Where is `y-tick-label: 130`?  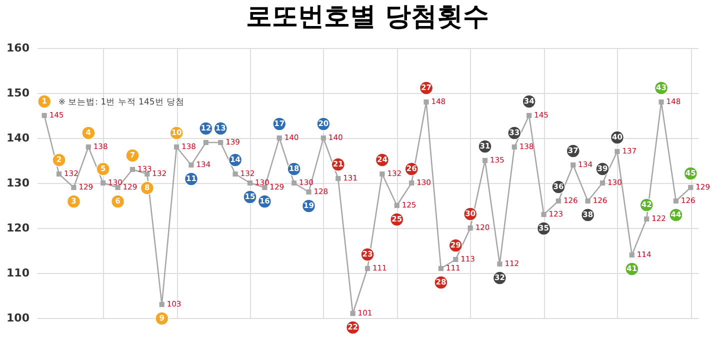 y-tick-label: 130 is located at coordinates (18, 183).